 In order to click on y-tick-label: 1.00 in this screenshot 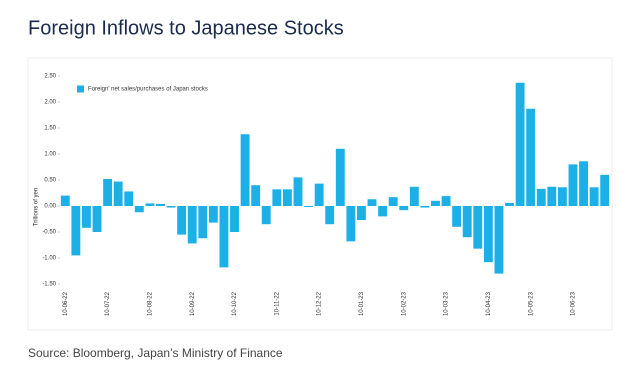, I will do `click(50, 155)`.